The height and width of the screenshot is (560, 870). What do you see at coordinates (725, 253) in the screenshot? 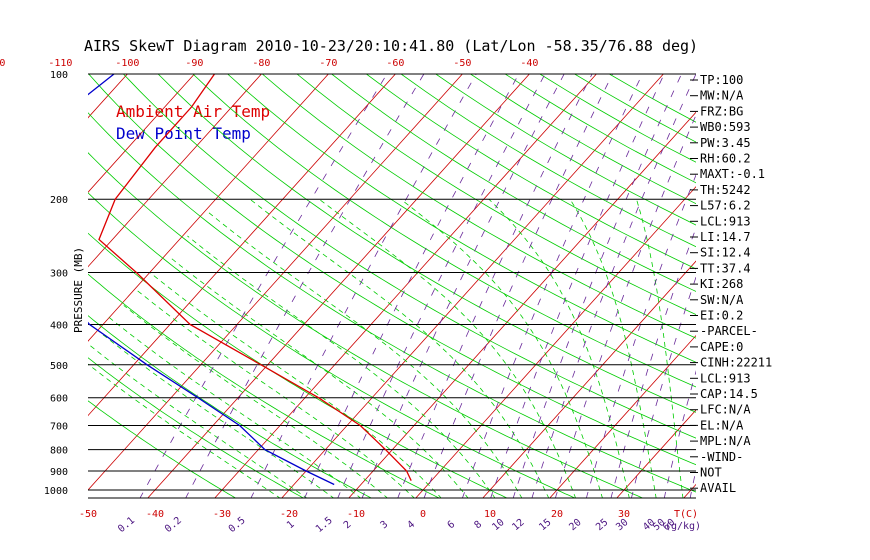
I see `index-entry: SI:12.4` at bounding box center [725, 253].